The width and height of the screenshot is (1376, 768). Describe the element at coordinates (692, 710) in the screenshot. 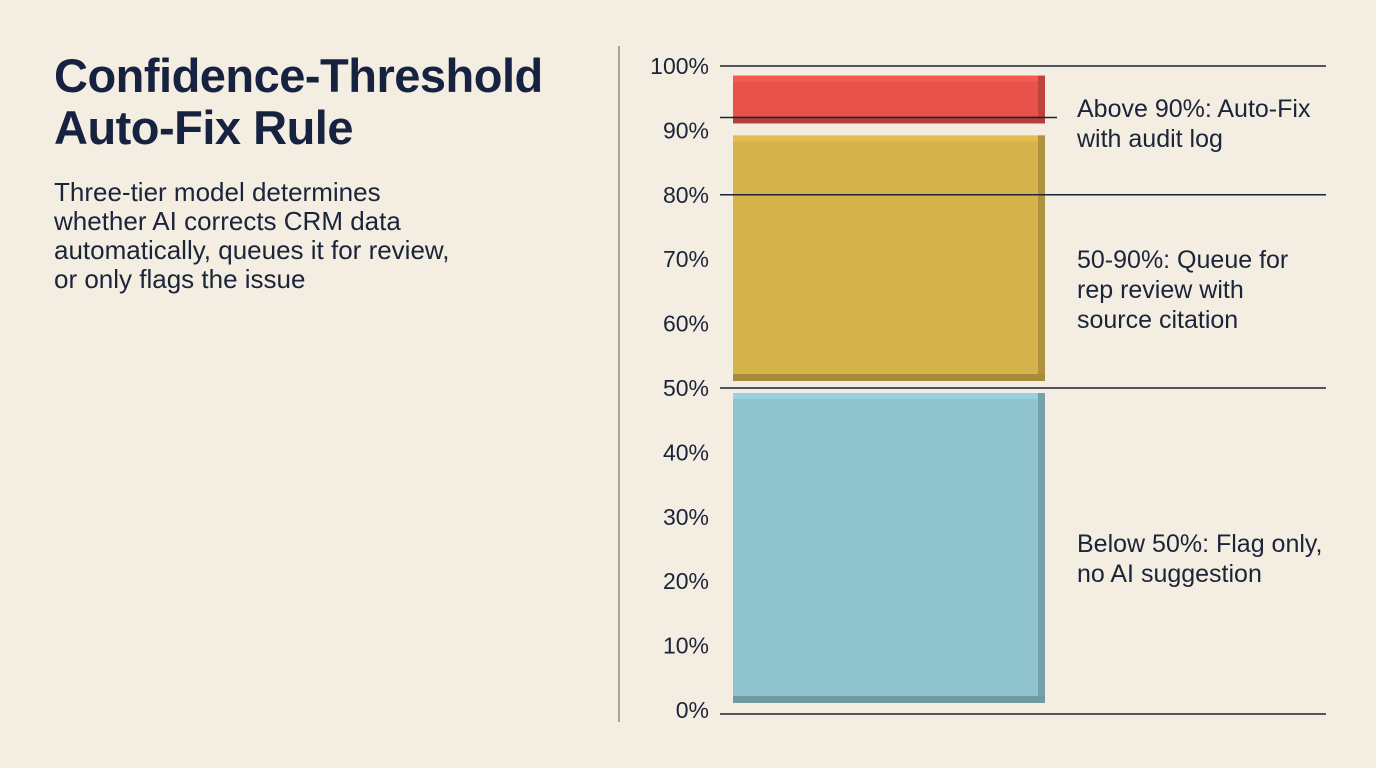

I see `y-tick-label: 0%` at that location.